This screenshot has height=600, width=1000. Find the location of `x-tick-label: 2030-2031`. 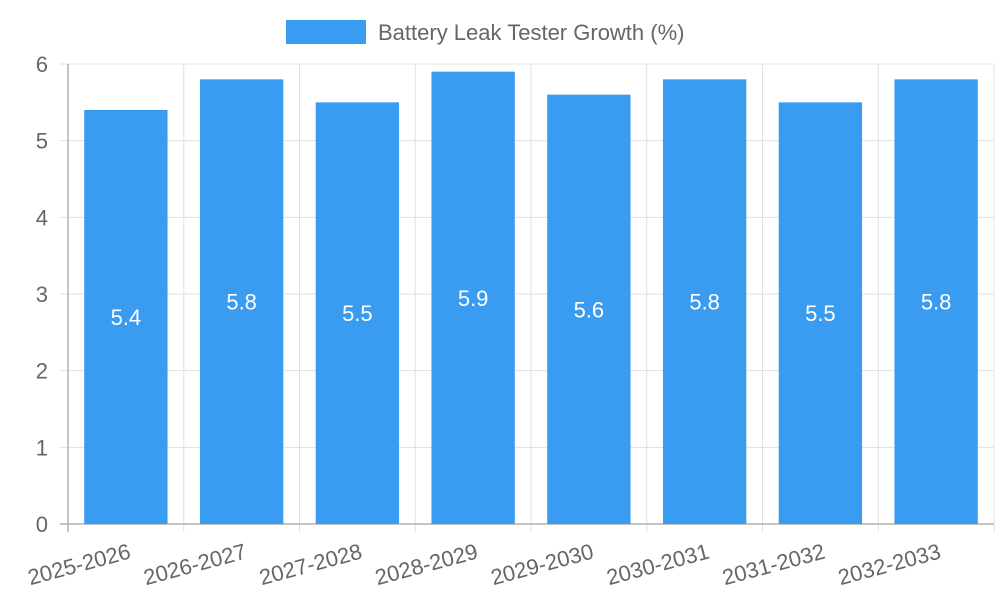

x-tick-label: 2030-2031 is located at coordinates (658, 564).